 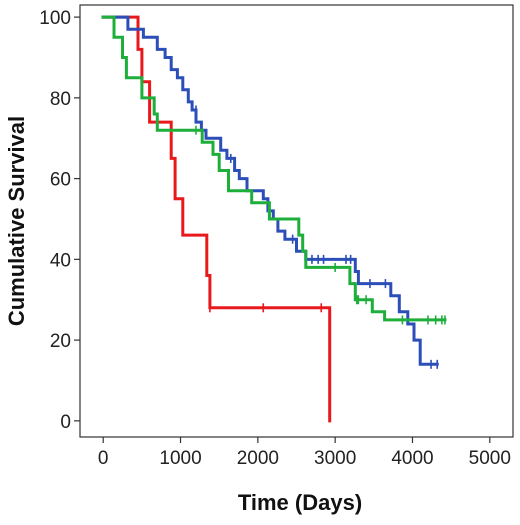 I want to click on x-tick-label: 0, so click(x=103, y=458).